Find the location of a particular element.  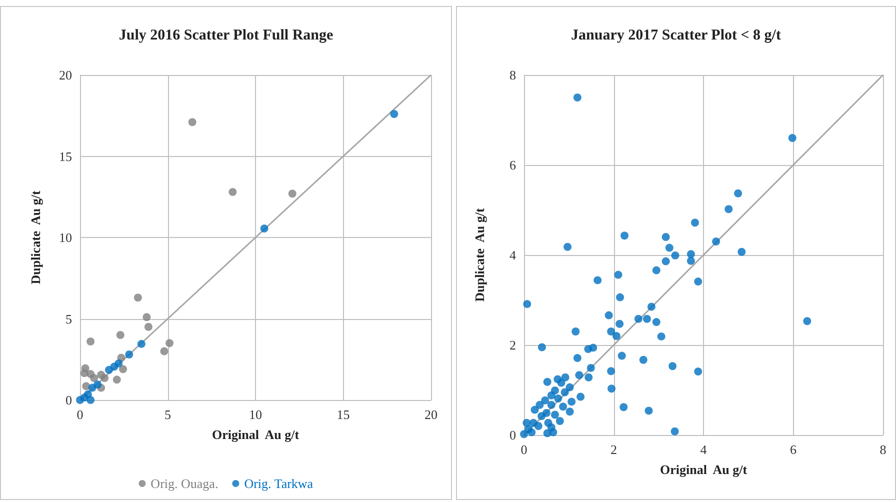

x-tick-label: 20 is located at coordinates (431, 414).